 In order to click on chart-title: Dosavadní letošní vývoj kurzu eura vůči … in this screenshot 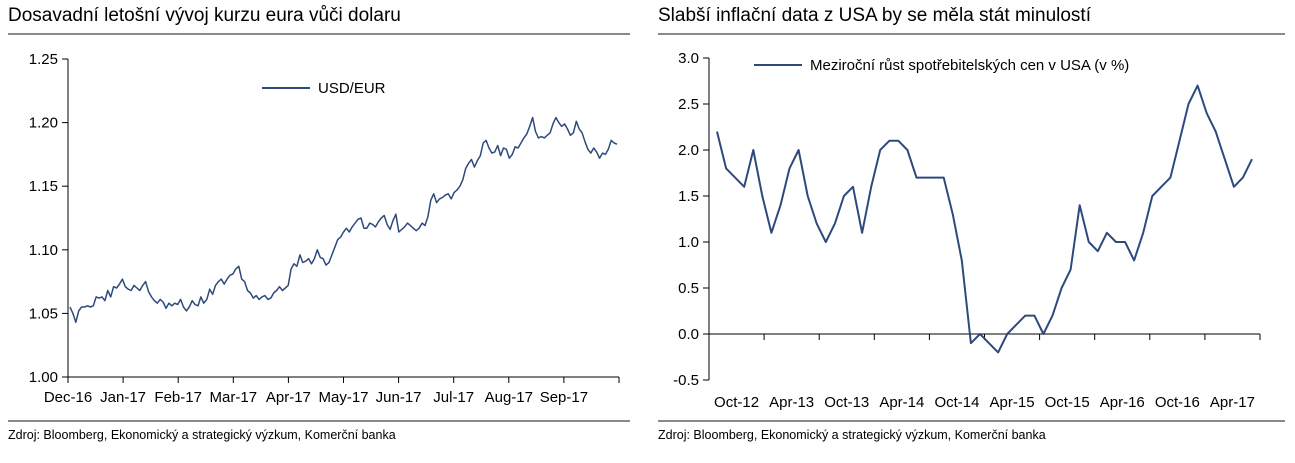, I will do `click(204, 15)`.